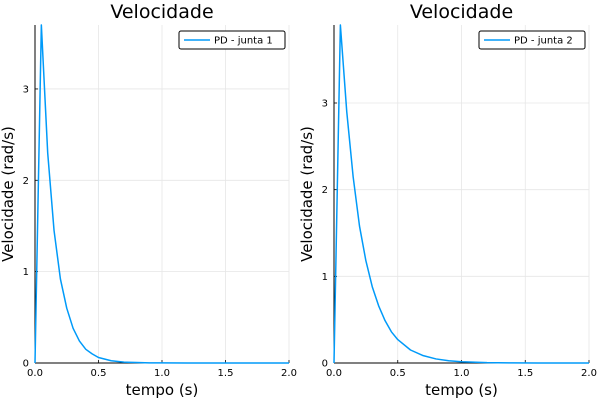 The width and height of the screenshot is (600, 400). I want to click on legend-label: PD - junta 2, so click(543, 41).